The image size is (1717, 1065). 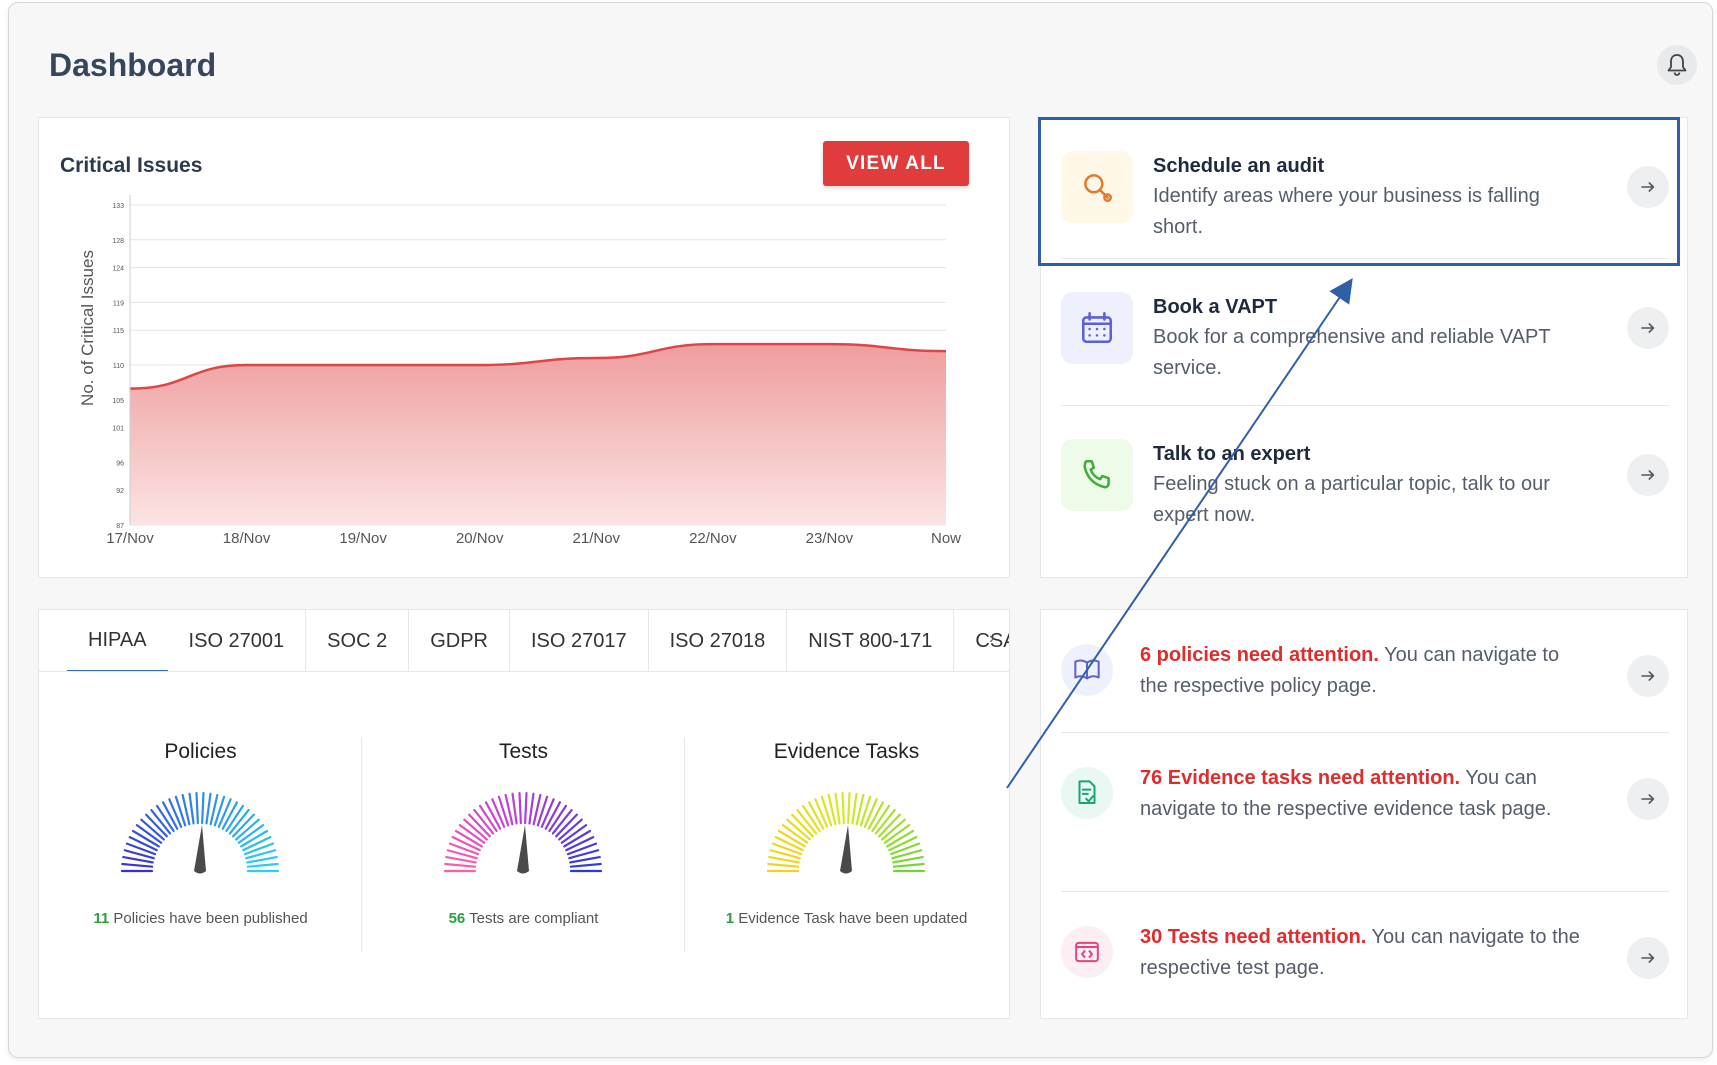 I want to click on gauge-caption-text: Evidence Task have been updated, so click(x=853, y=918).